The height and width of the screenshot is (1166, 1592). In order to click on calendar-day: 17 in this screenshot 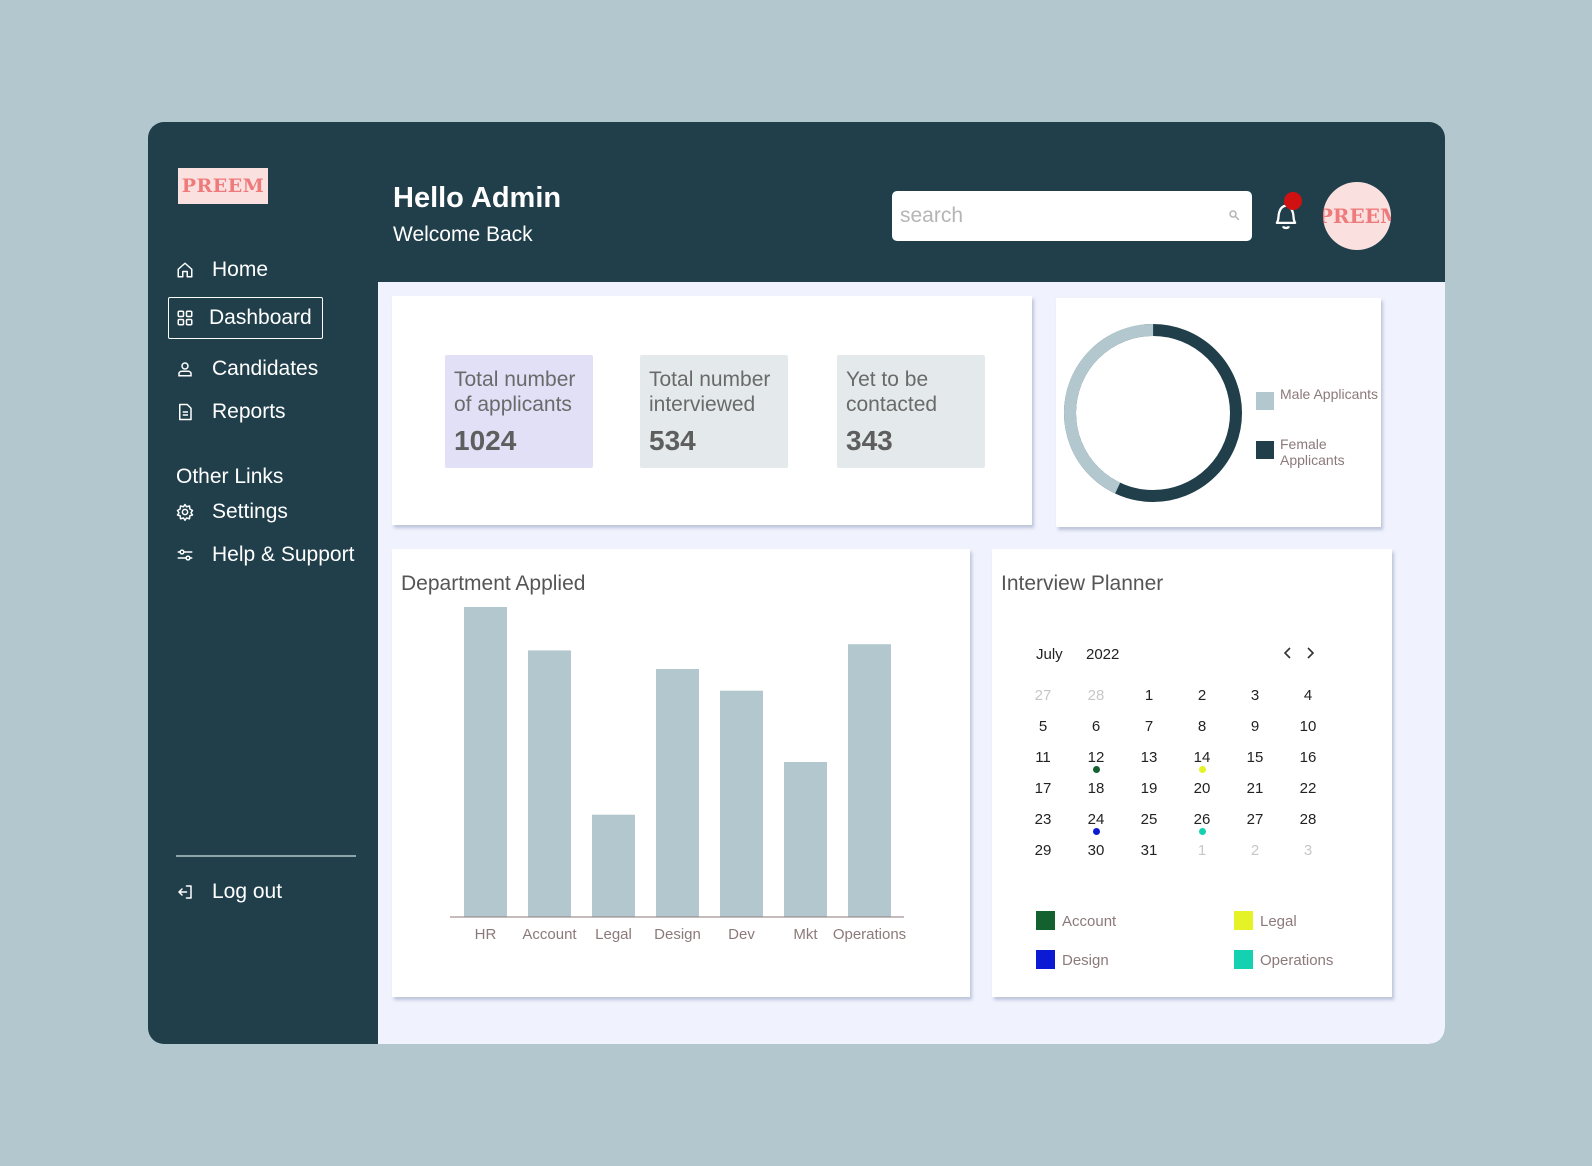, I will do `click(1043, 788)`.